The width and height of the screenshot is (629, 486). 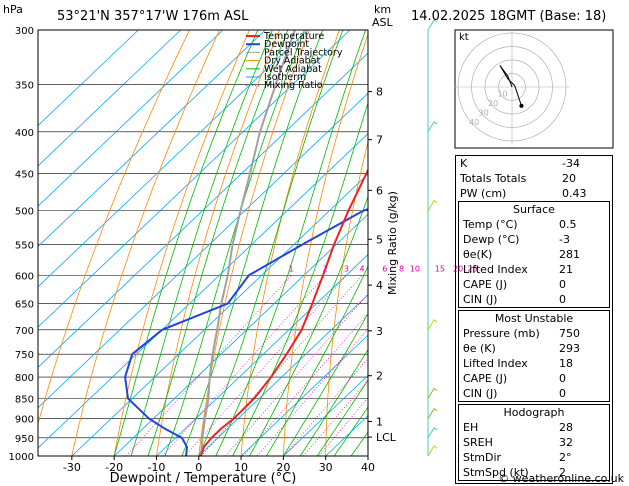 What do you see at coordinates (293, 36) in the screenshot?
I see `legend-entry: Temperature` at bounding box center [293, 36].